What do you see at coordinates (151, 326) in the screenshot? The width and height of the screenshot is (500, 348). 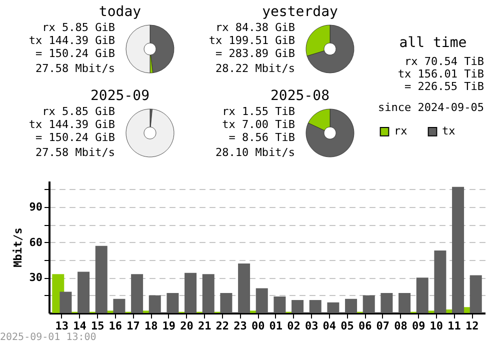 I see `x-tick-label: 18` at bounding box center [151, 326].